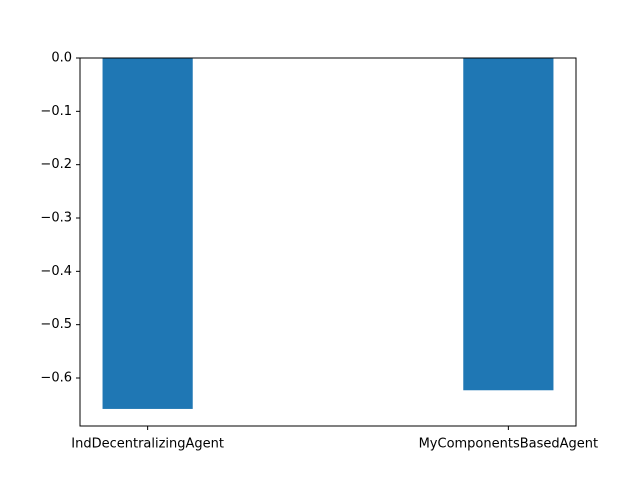 This screenshot has height=480, width=640. Describe the element at coordinates (61, 58) in the screenshot. I see `y-tick-label: 0.0` at that location.